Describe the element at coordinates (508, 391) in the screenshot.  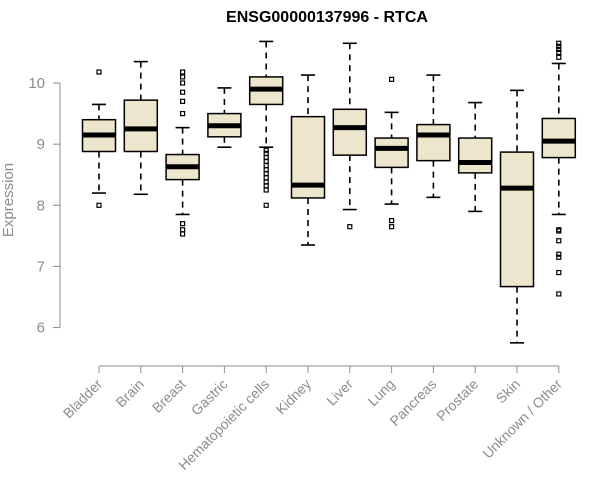
I see `x-tick-label: Skin` at that location.